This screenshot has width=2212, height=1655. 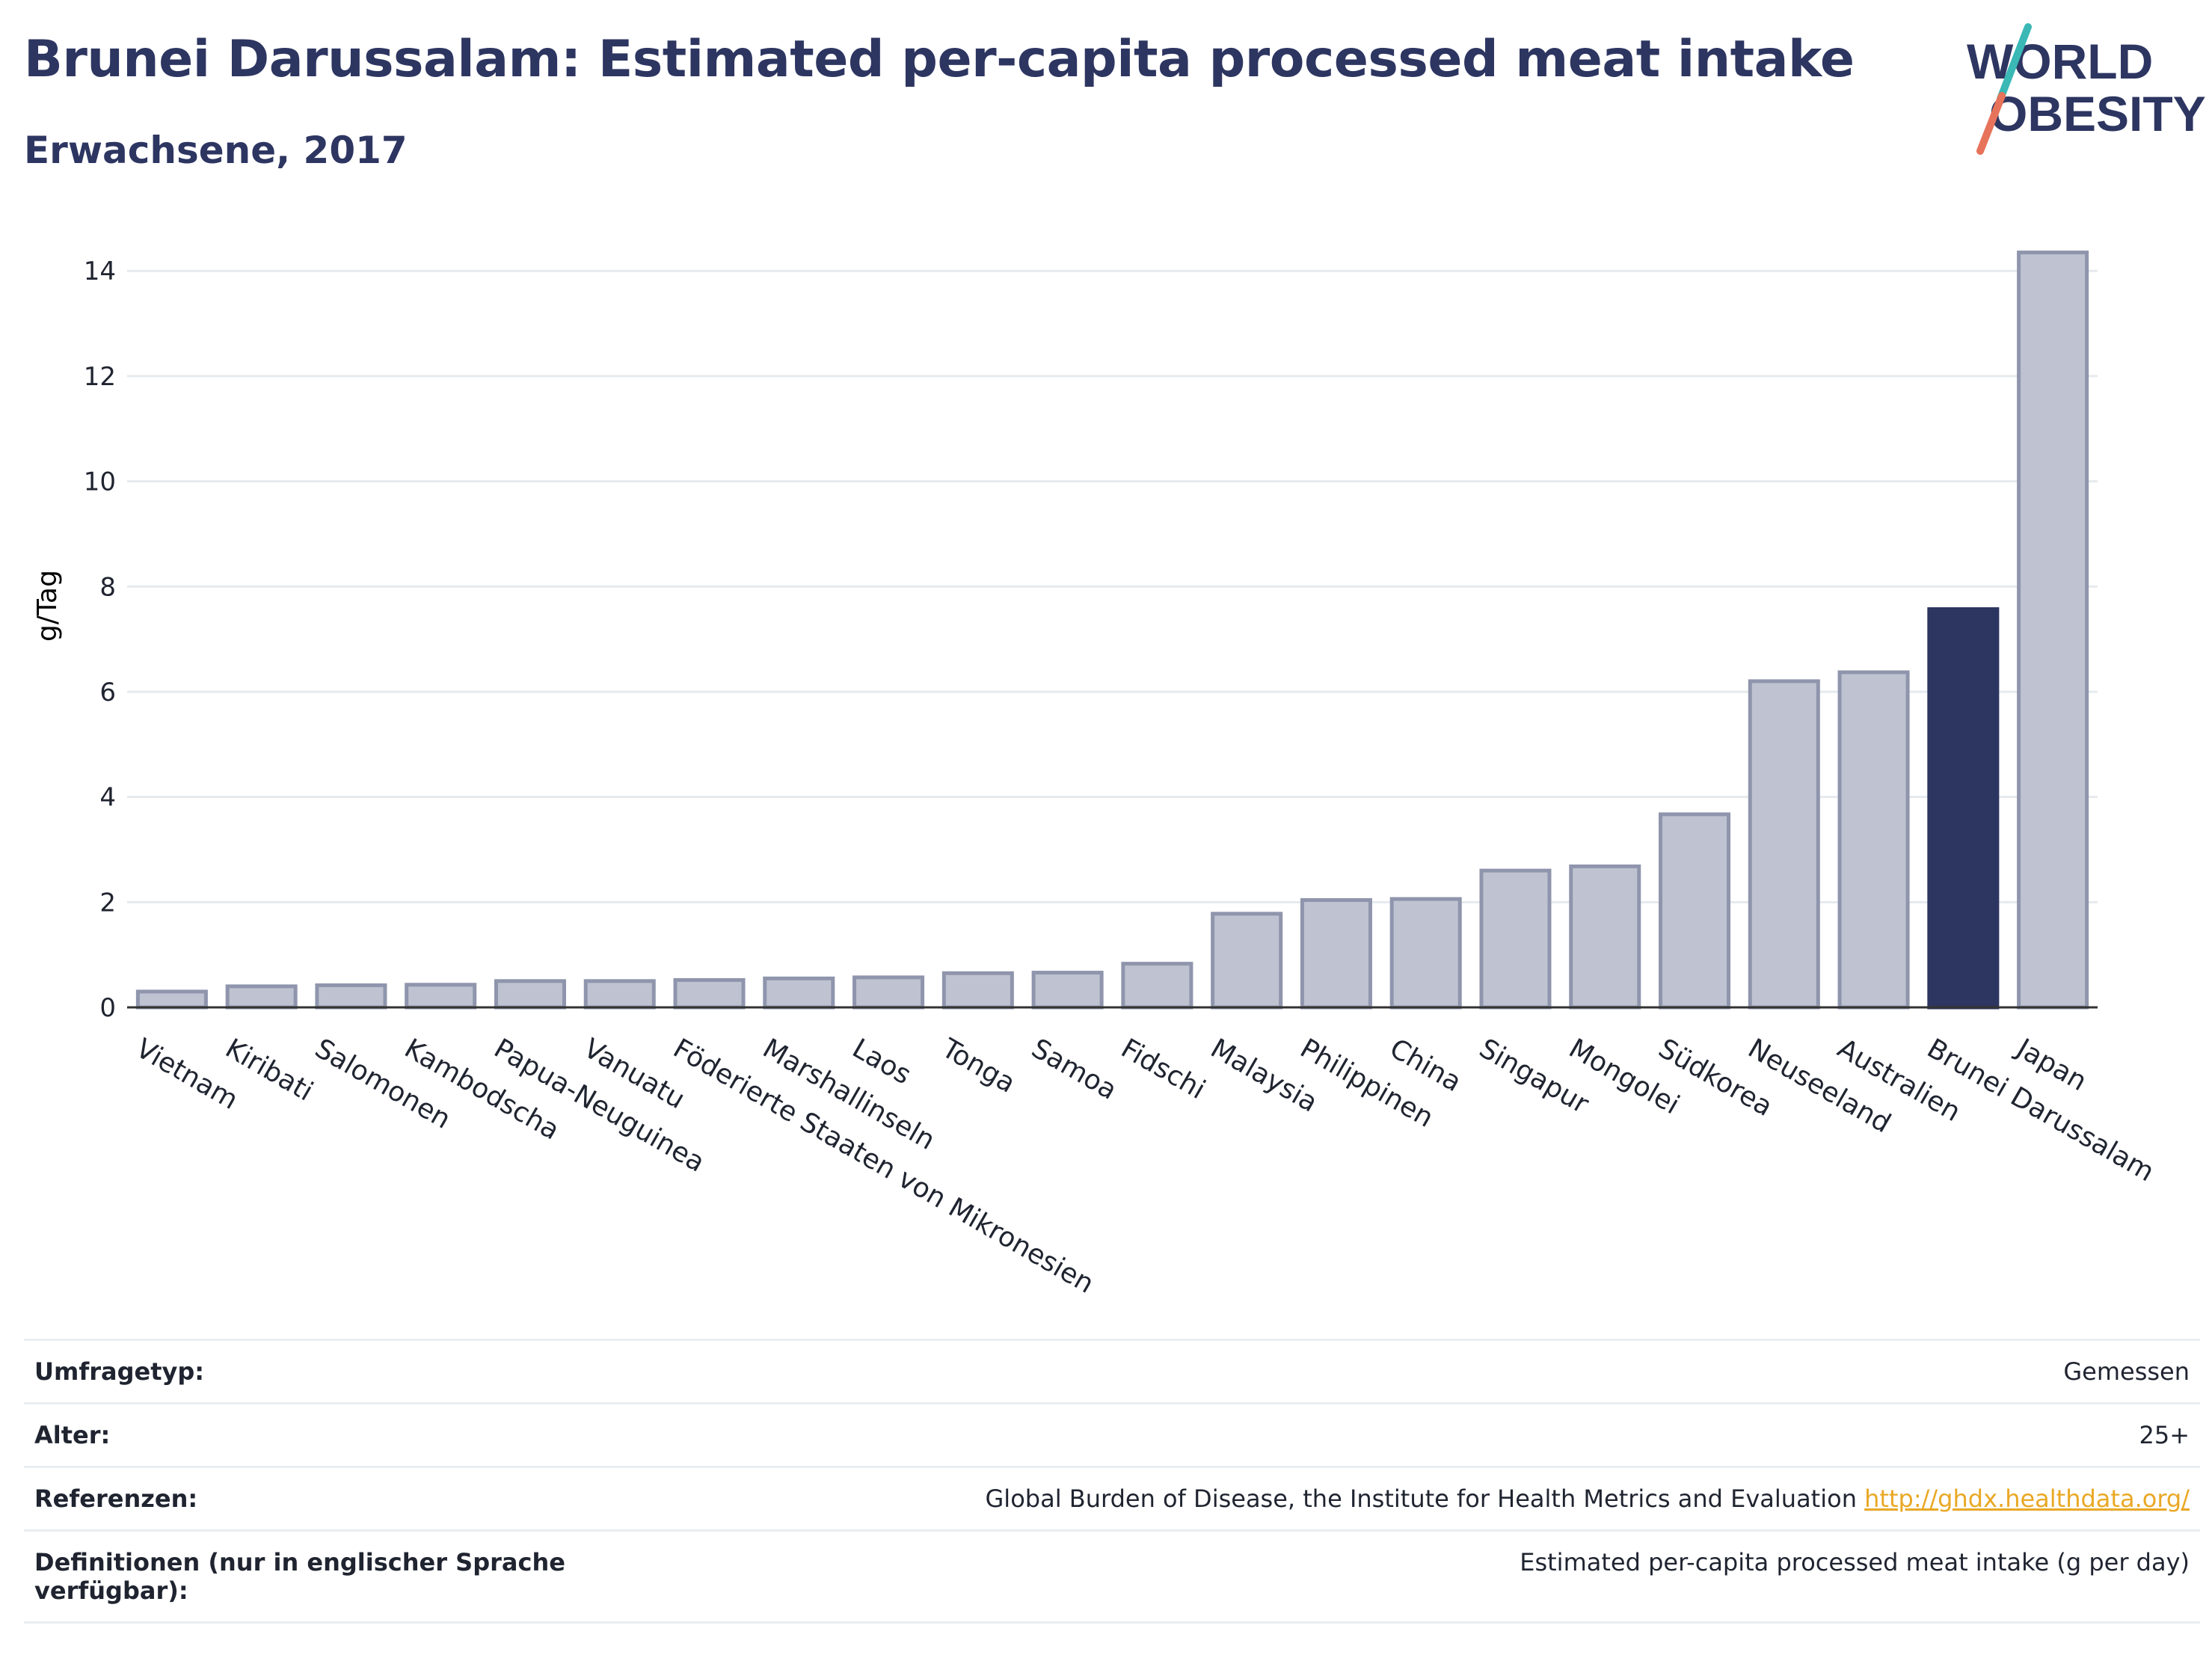 What do you see at coordinates (171, 999) in the screenshot?
I see `bar-vietnam` at bounding box center [171, 999].